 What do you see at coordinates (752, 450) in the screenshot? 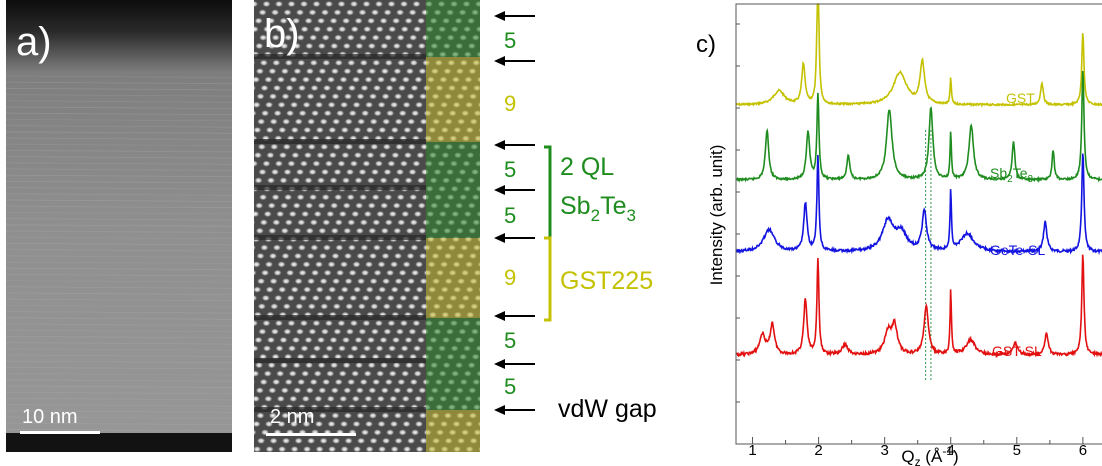
I see `x-tick-label: 1` at bounding box center [752, 450].